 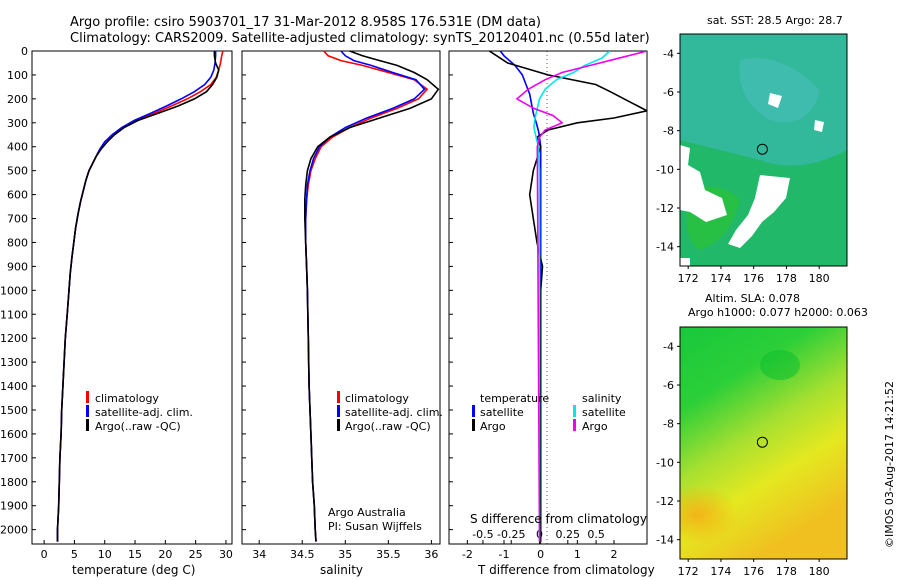 I want to click on x-tick-label: 15, so click(x=135, y=554).